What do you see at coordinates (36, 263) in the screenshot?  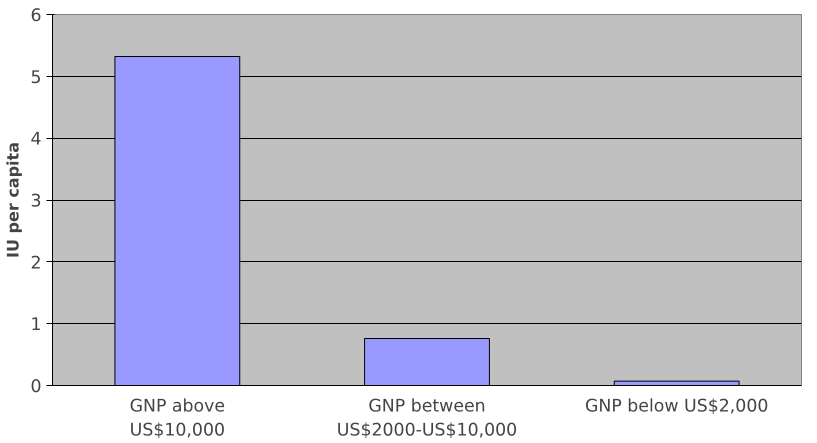 I see `y-tick-label: 2` at bounding box center [36, 263].